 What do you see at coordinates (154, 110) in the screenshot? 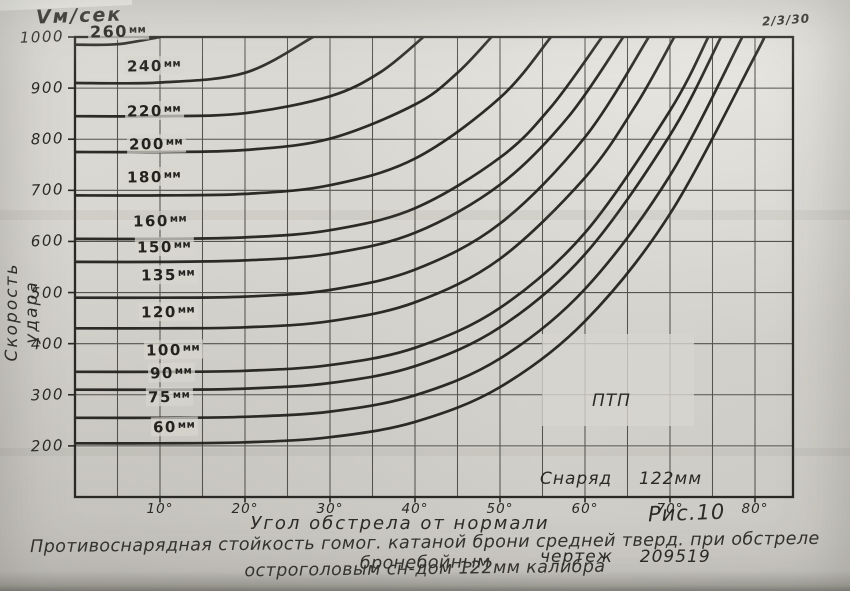
I see `curve-label-220mm: 220мм` at bounding box center [154, 110].